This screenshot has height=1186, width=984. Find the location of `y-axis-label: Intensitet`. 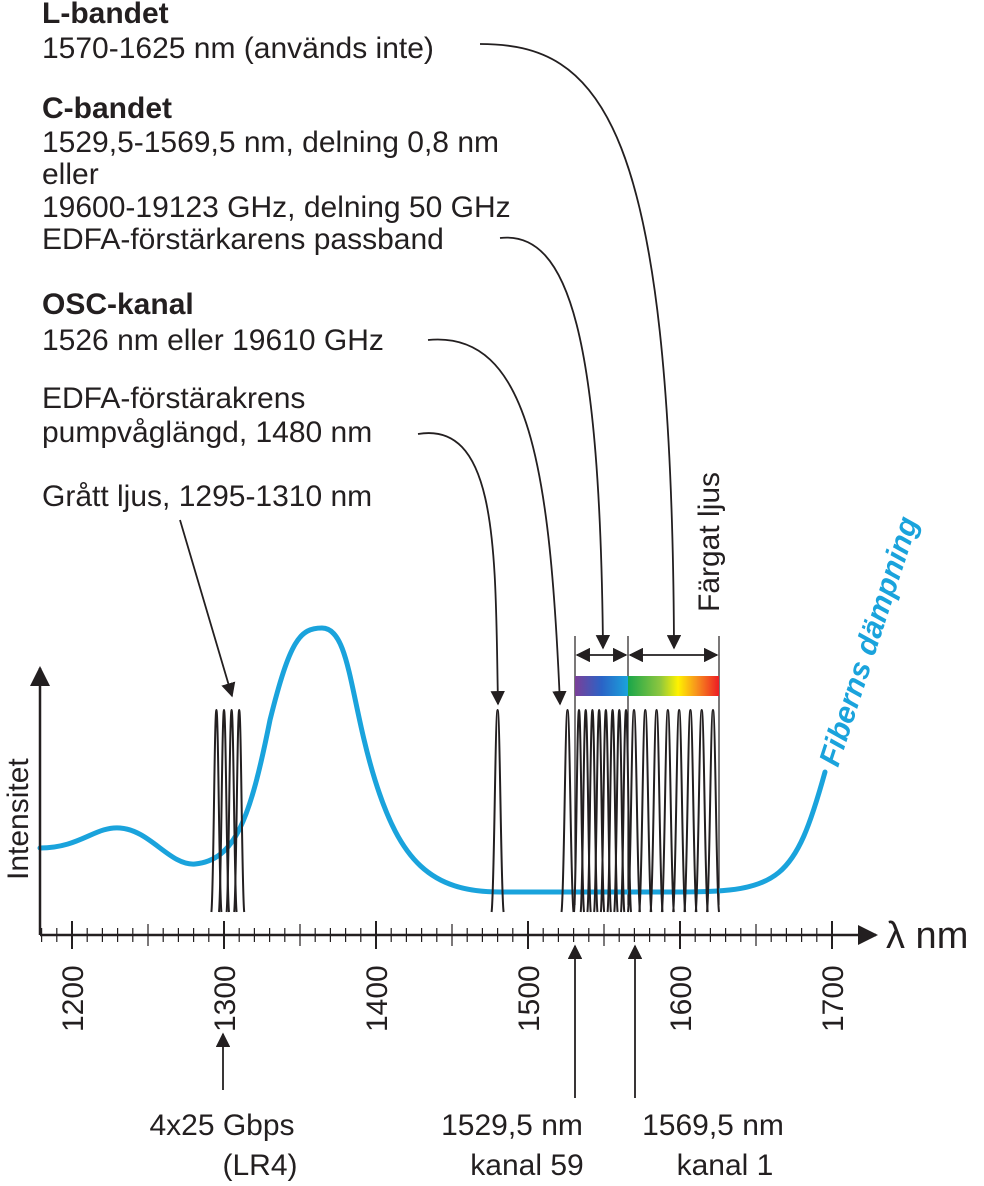

y-axis-label: Intensitet is located at coordinates (18, 819).